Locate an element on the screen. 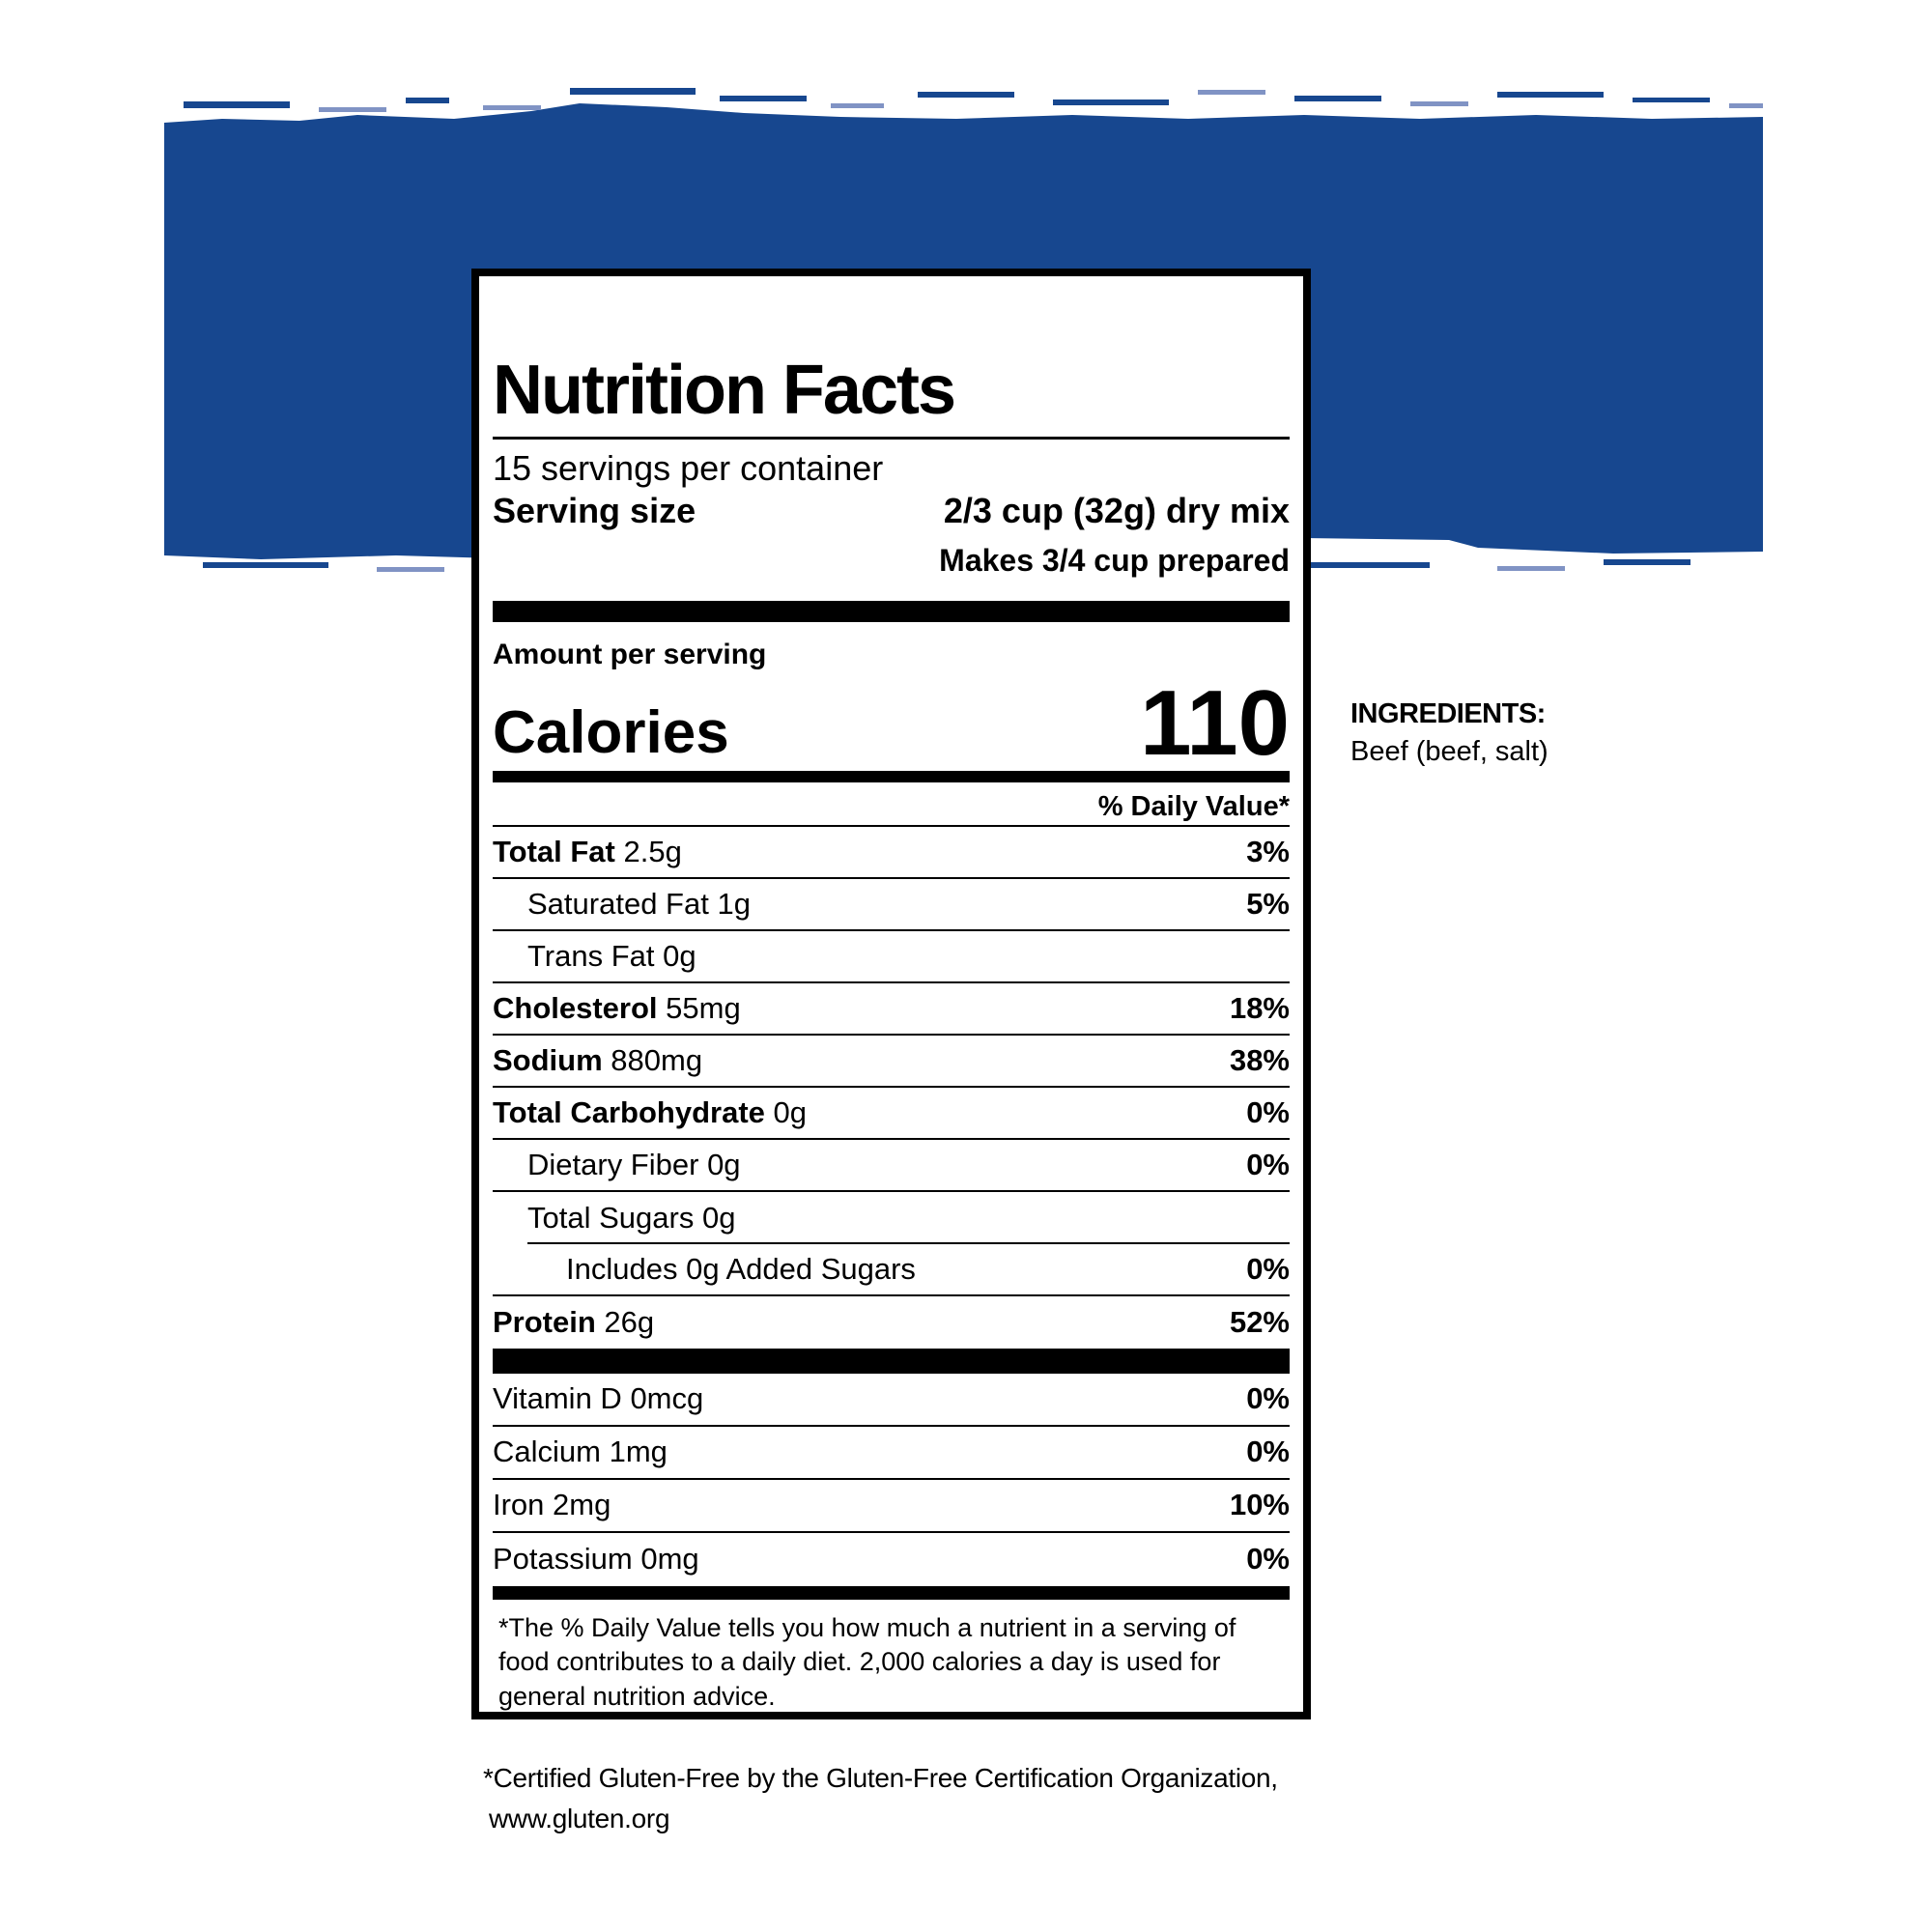 The height and width of the screenshot is (1932, 1932). nutrient-name: Total Sugars is located at coordinates (611, 1217).